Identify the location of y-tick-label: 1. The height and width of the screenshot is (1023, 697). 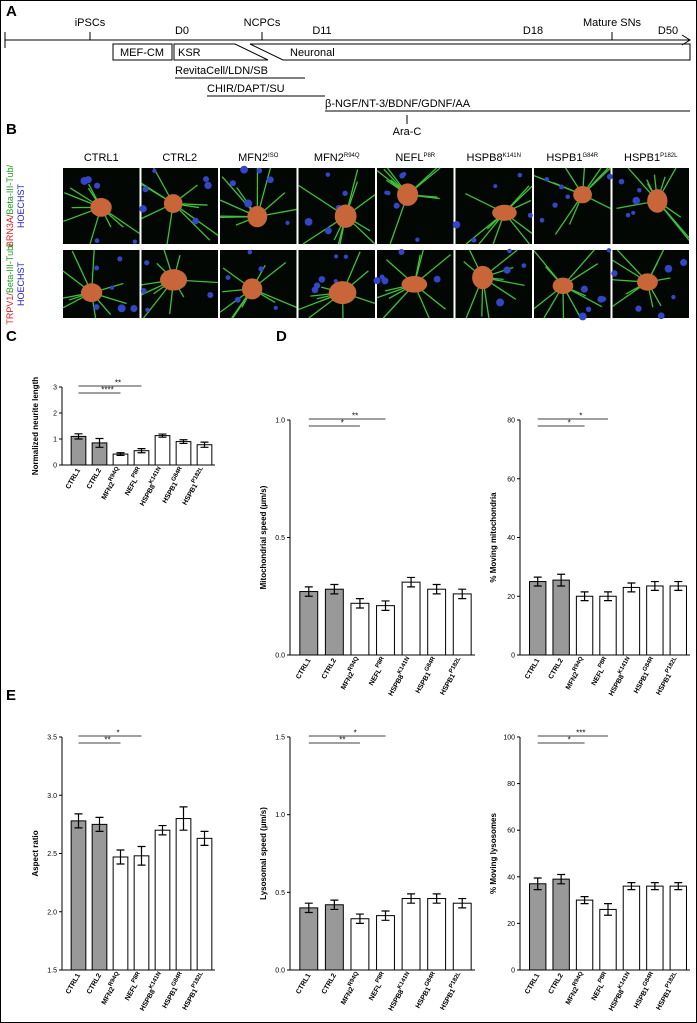
(55, 440).